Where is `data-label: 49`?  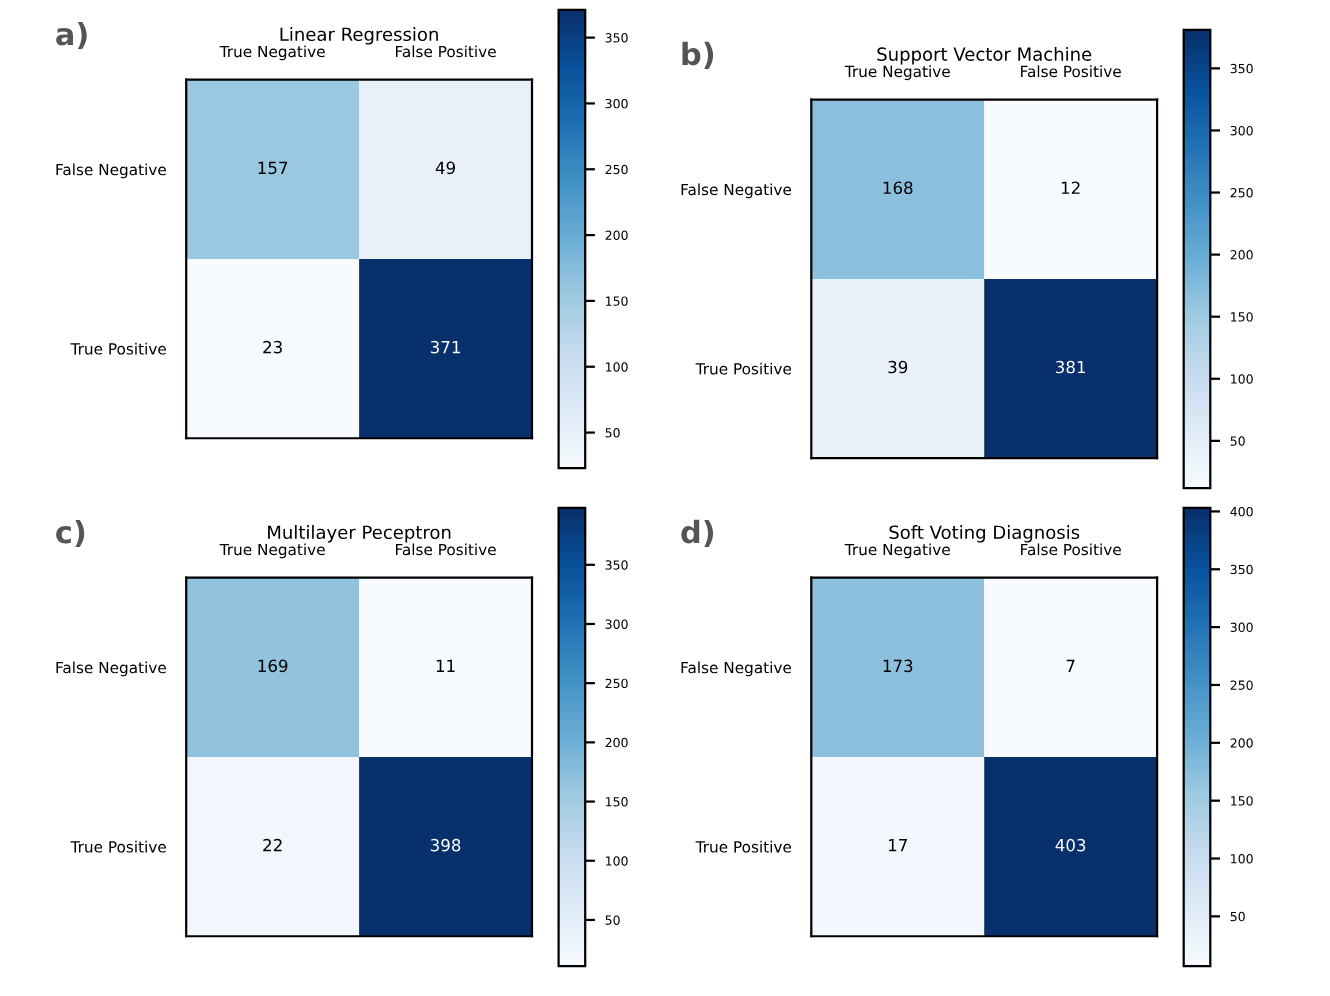
data-label: 49 is located at coordinates (445, 168).